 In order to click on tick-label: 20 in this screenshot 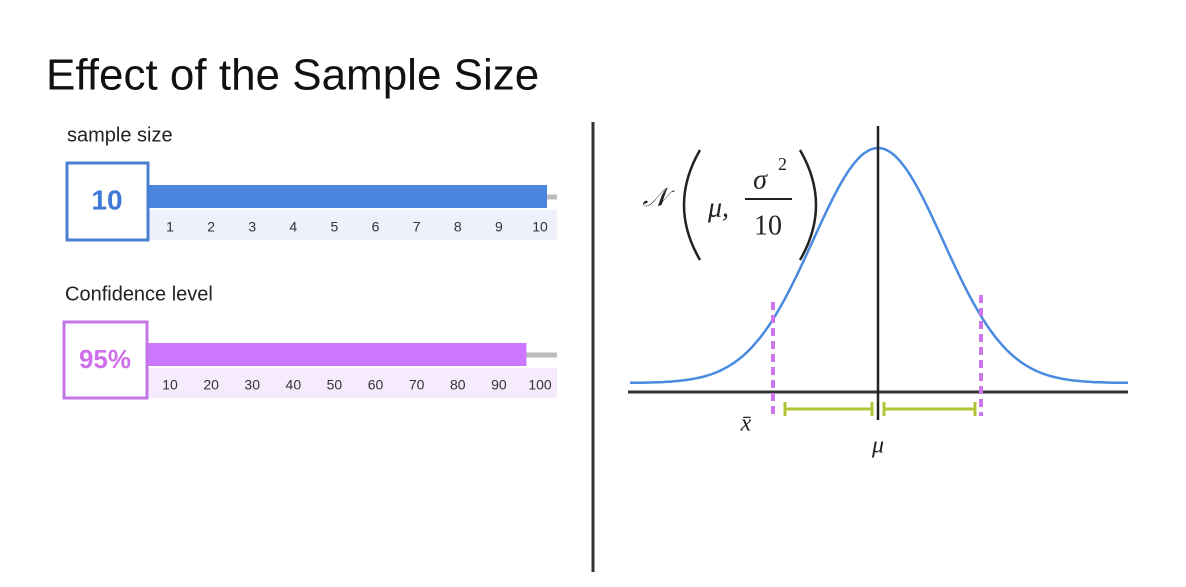, I will do `click(211, 385)`.